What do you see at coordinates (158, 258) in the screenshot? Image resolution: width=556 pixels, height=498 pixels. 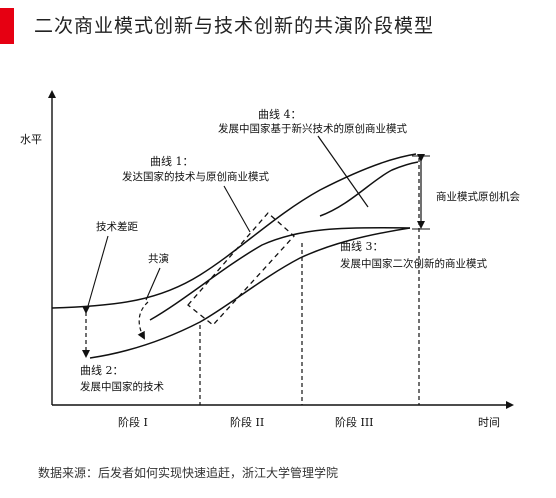 I see `coevolution-label: 共演` at bounding box center [158, 258].